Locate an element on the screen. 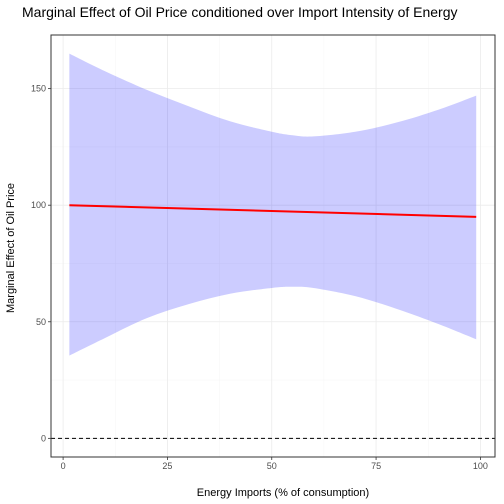 The width and height of the screenshot is (504, 504). x-tick-label: 0 is located at coordinates (63, 466).